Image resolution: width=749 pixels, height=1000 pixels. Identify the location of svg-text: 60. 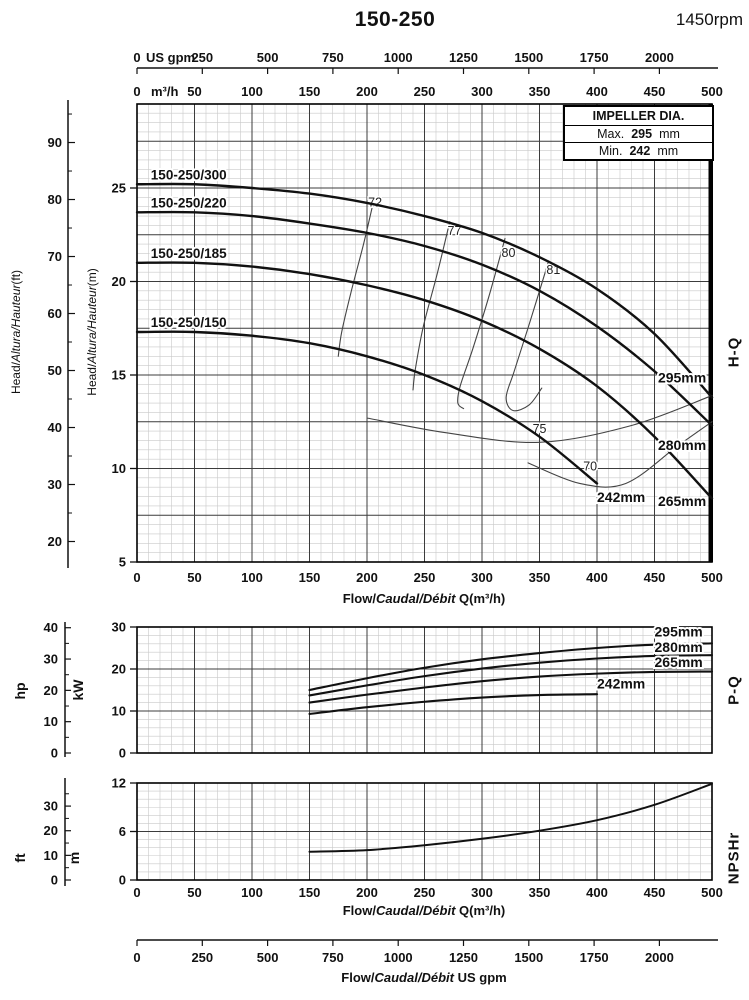
(55, 313).